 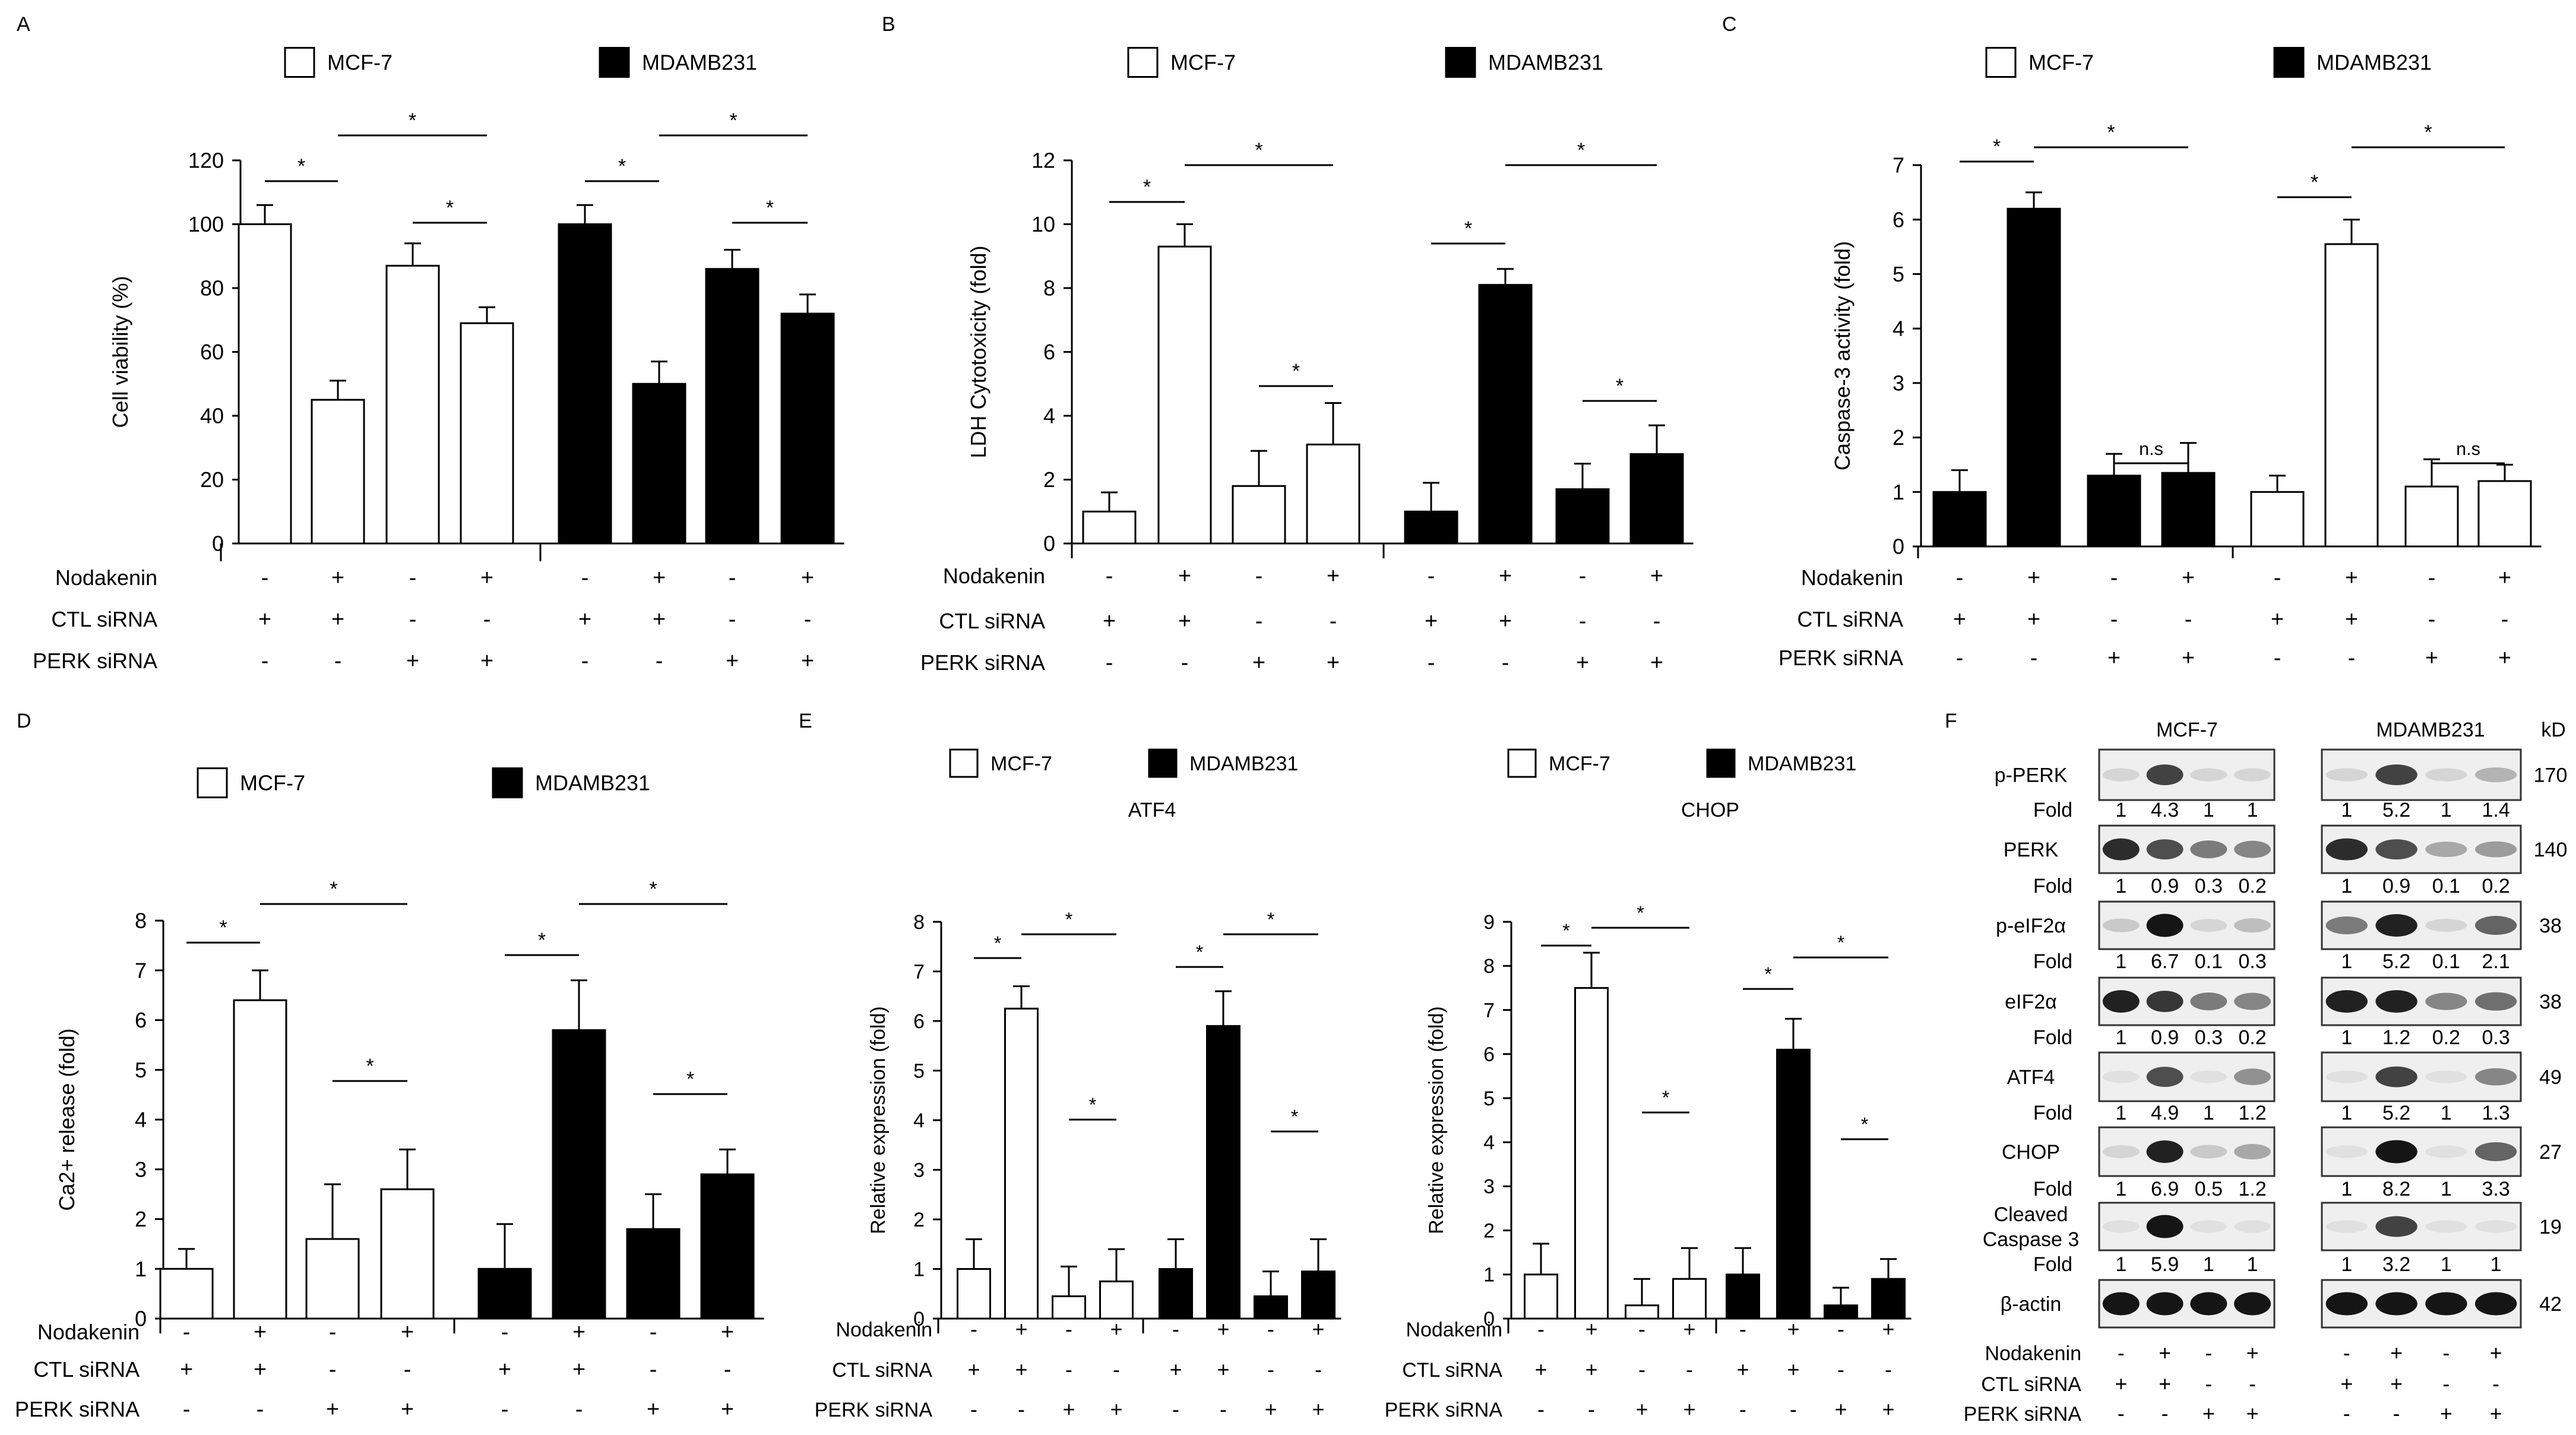 What do you see at coordinates (1043, 224) in the screenshot?
I see `y-tick-label: 10` at bounding box center [1043, 224].